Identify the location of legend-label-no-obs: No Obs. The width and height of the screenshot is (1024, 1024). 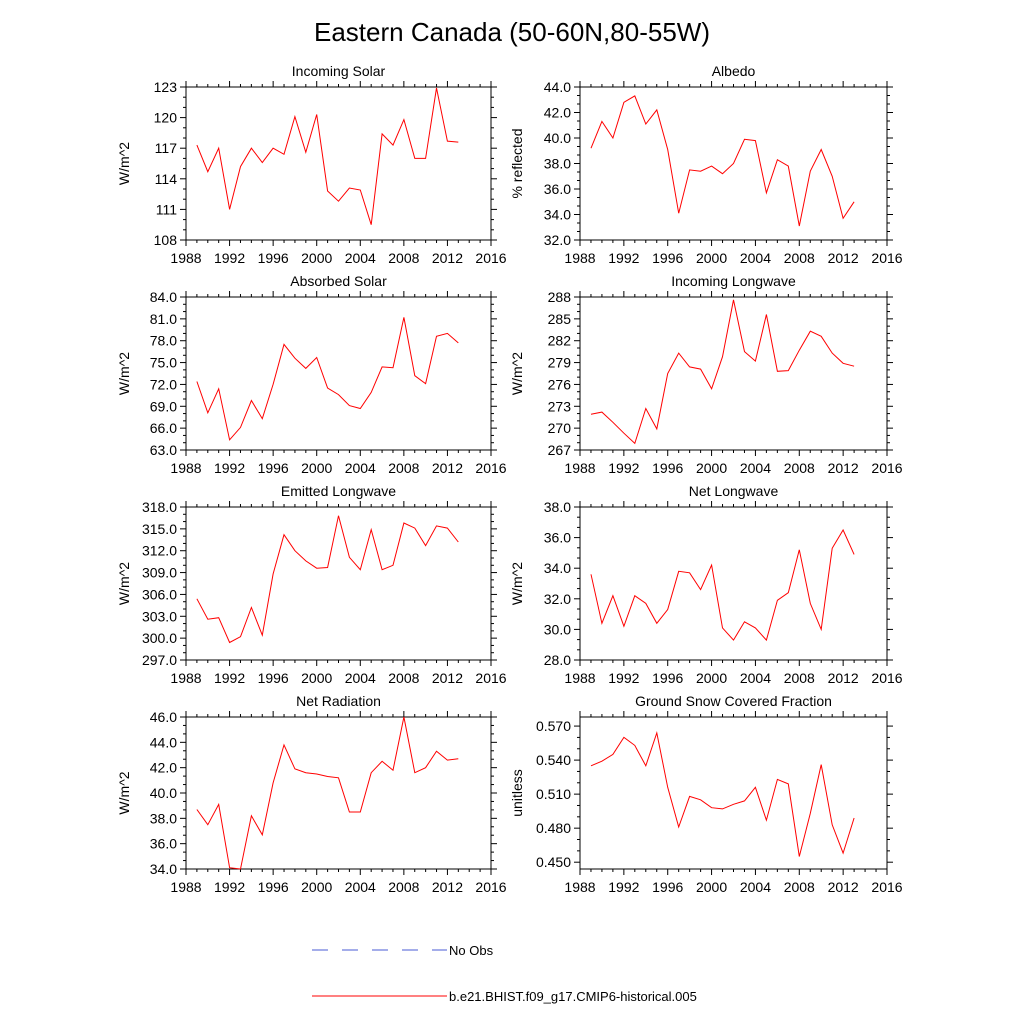
(471, 950).